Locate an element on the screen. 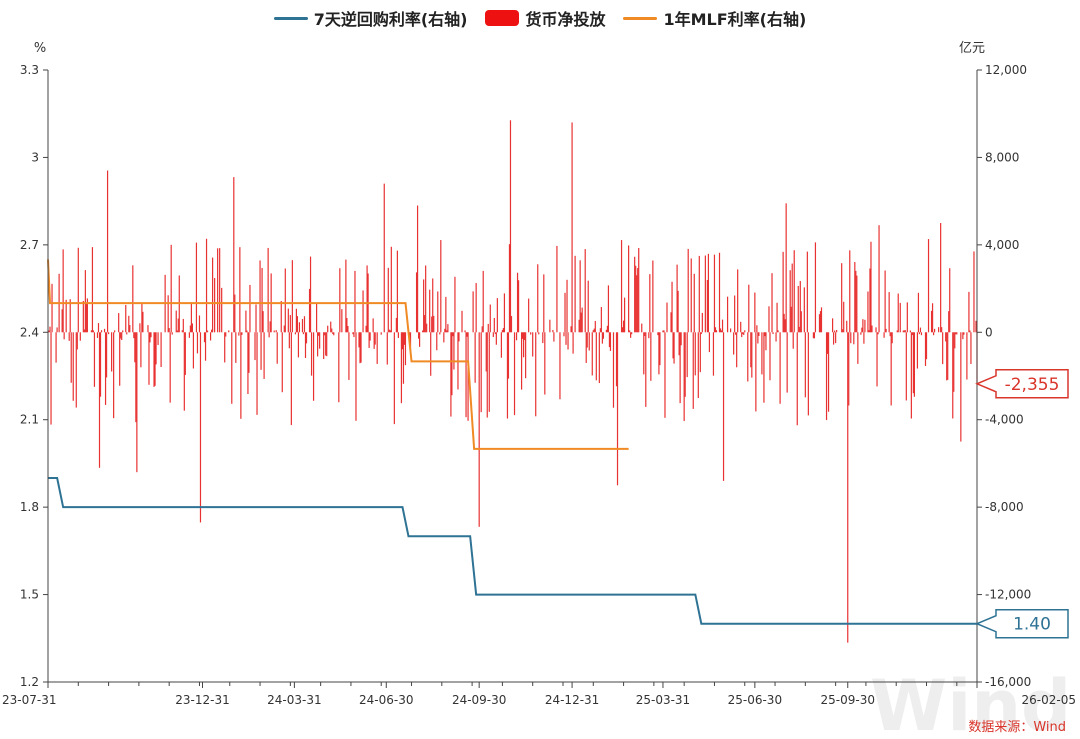  x-axis-tick-label: 24-06-30 is located at coordinates (386, 700).